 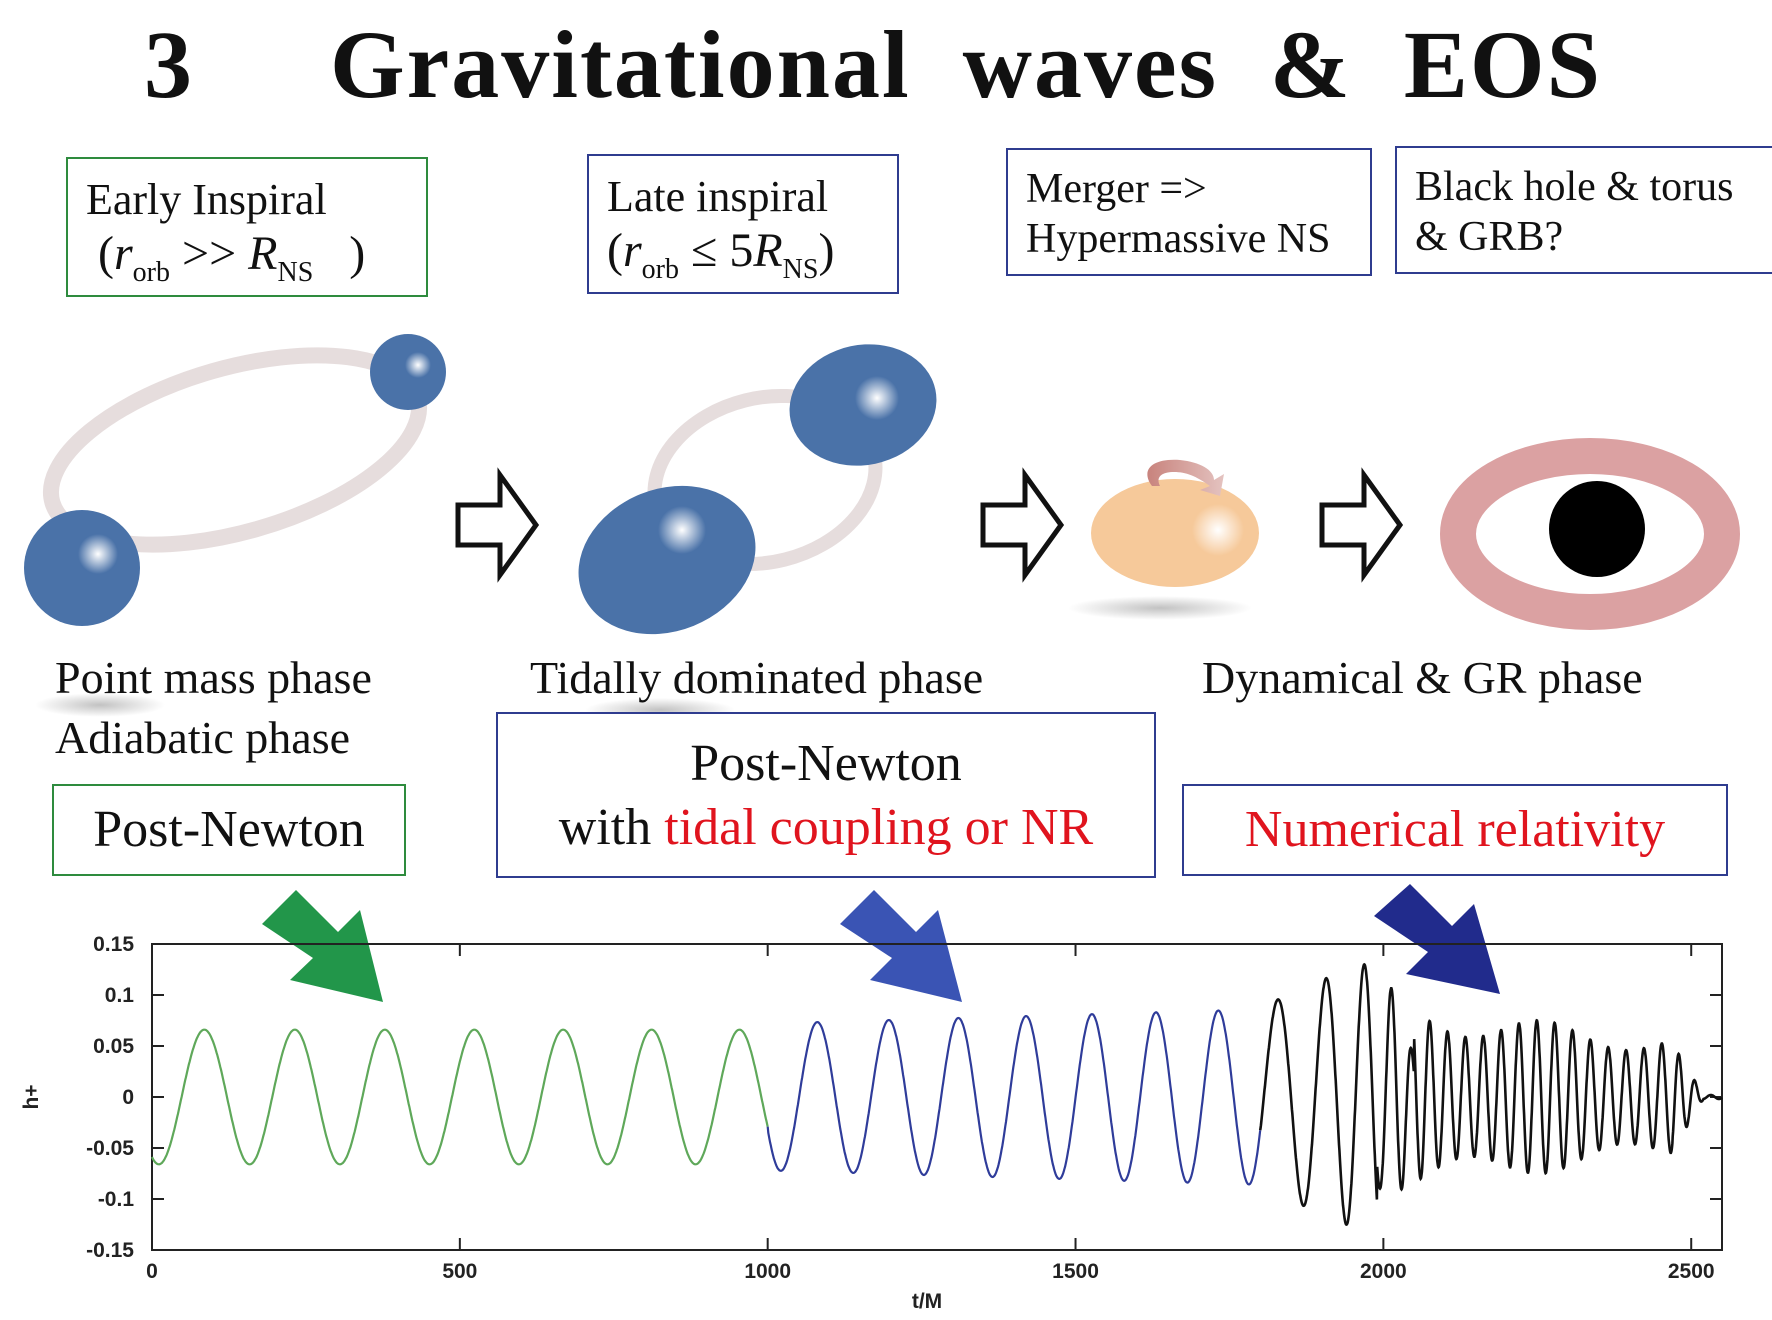 I want to click on x-tick-label: 0, so click(x=152, y=1271).